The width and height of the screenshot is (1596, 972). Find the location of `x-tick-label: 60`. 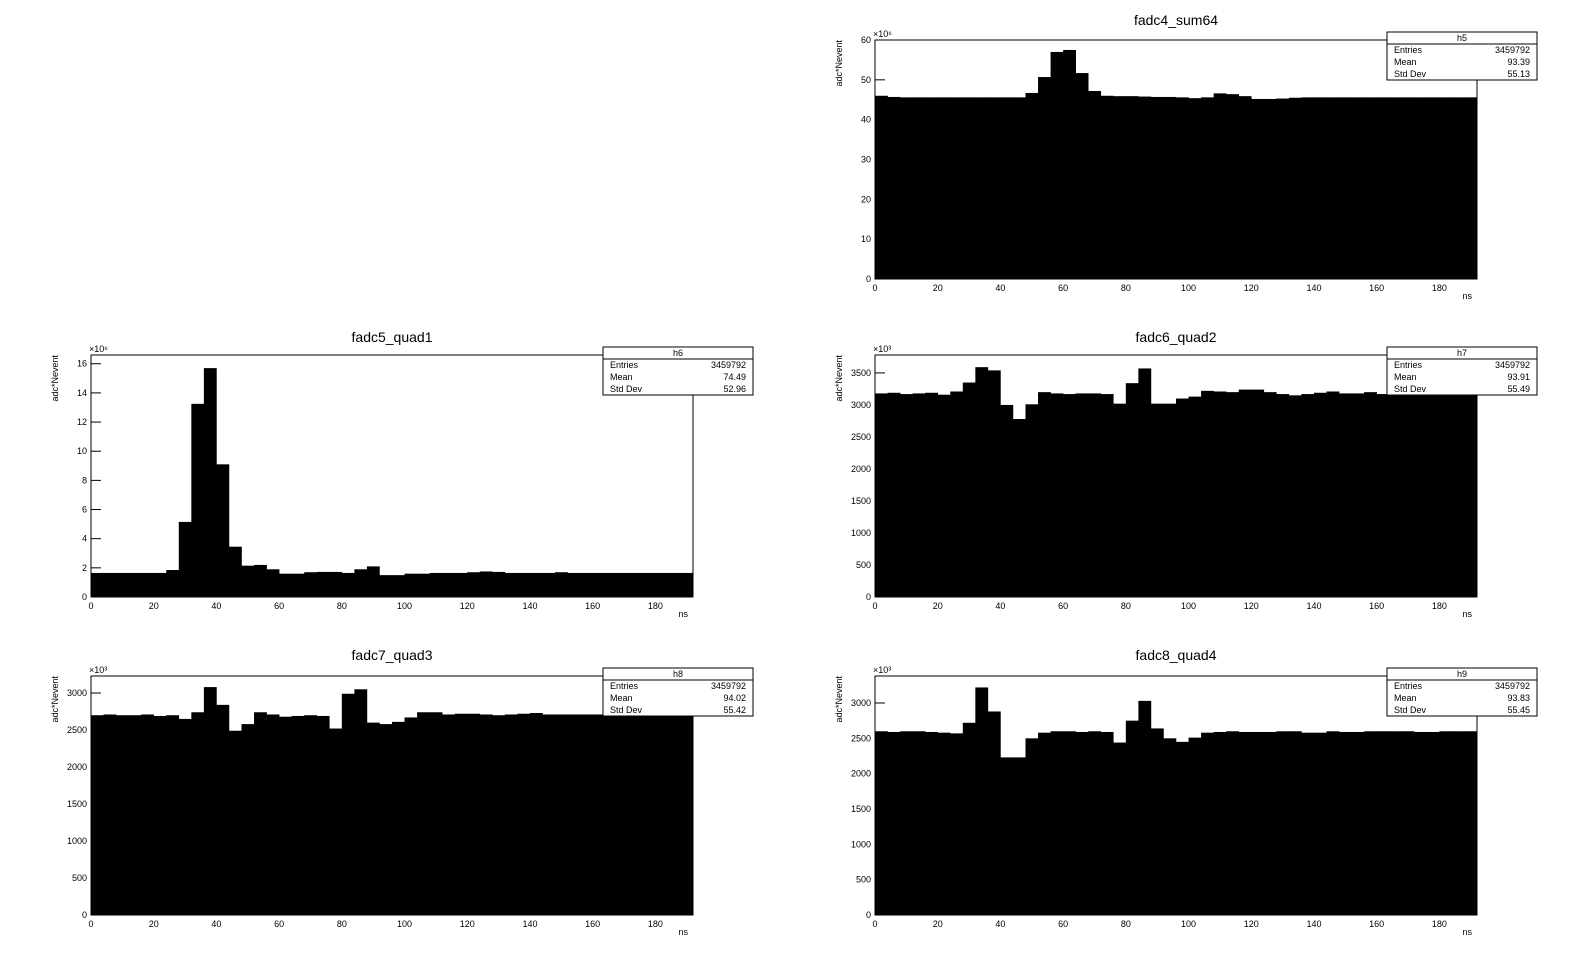

x-tick-label: 60 is located at coordinates (1063, 288).